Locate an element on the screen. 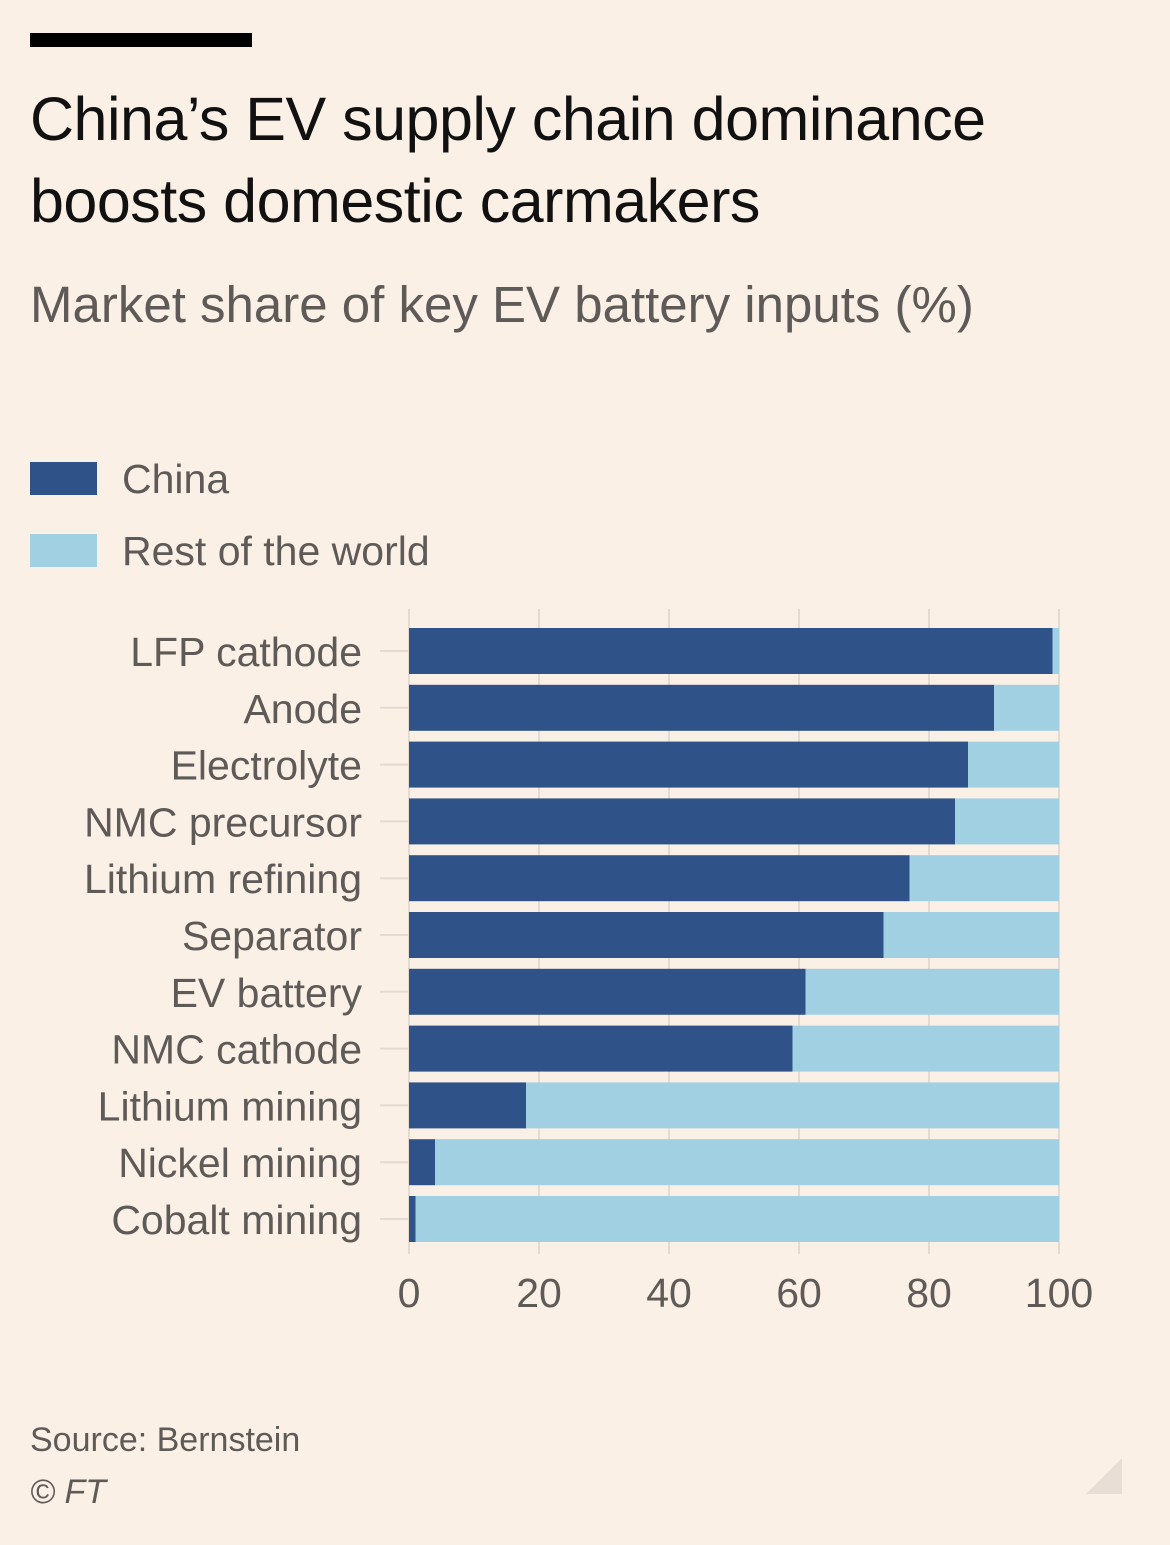 Image resolution: width=1170 pixels, height=1545 pixels. top-rule is located at coordinates (141, 40).